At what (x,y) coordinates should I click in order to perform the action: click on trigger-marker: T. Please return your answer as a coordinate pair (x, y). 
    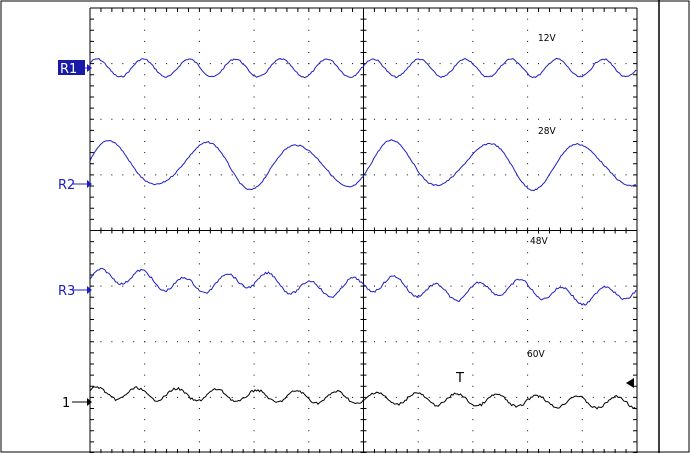
    Looking at the image, I should click on (459, 378).